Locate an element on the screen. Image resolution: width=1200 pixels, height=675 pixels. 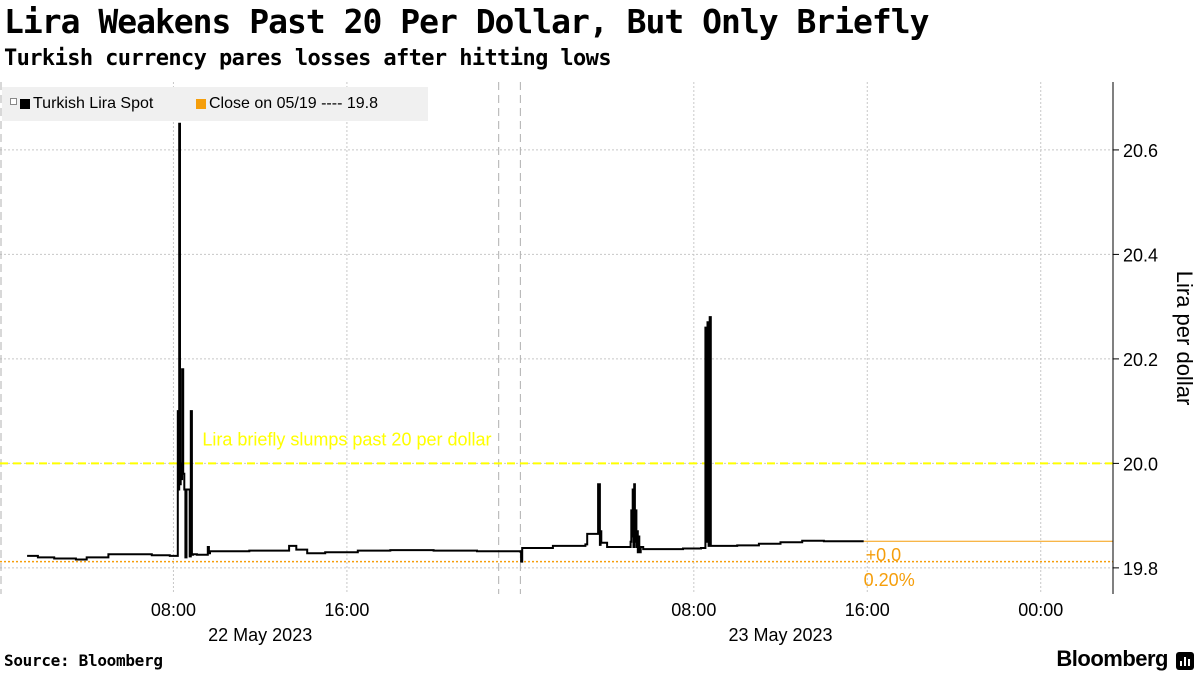
annotation-slump: Lira briefly slumps past 20 per dollar is located at coordinates (346, 440).